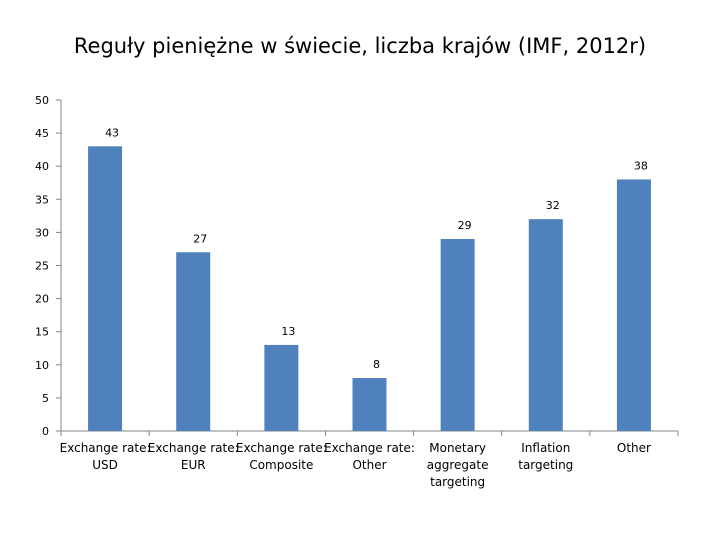 The width and height of the screenshot is (720, 540). Describe the element at coordinates (634, 448) in the screenshot. I see `x-category-label: Other` at that location.